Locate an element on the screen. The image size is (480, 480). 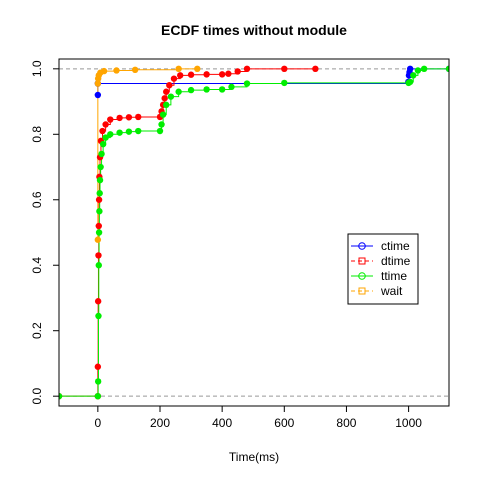
legend-label-wait: wait is located at coordinates (391, 291).